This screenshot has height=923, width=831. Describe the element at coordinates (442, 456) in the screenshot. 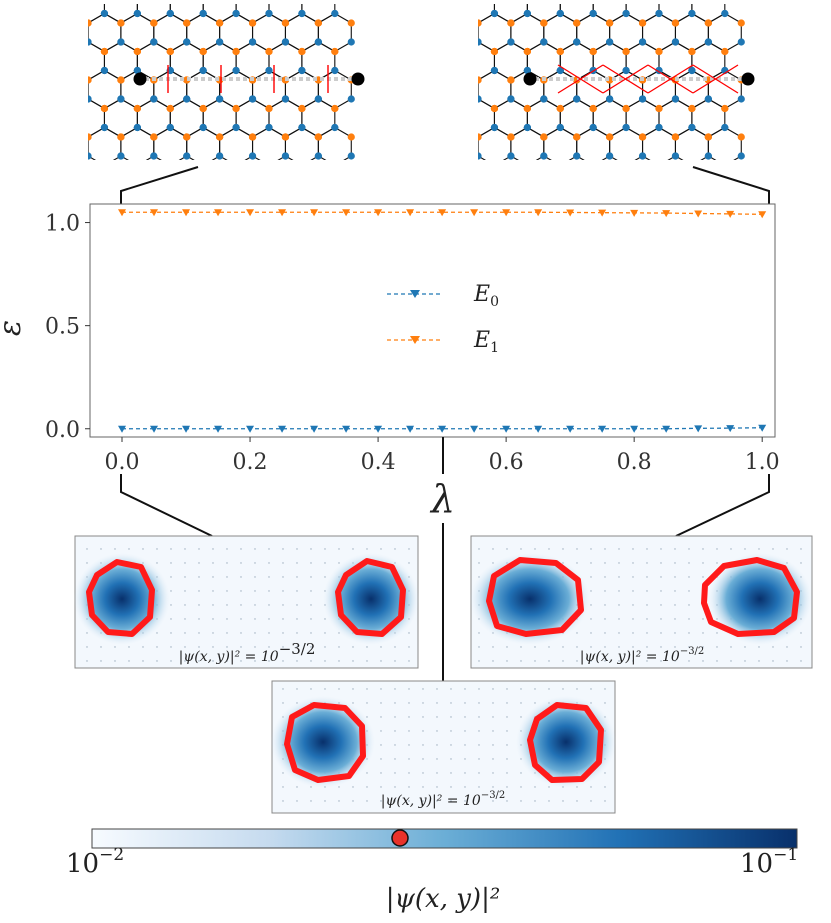

I see `x-axis-ticks: 0.0 0.2 0.4 0.6 0.8 1.0` at that location.